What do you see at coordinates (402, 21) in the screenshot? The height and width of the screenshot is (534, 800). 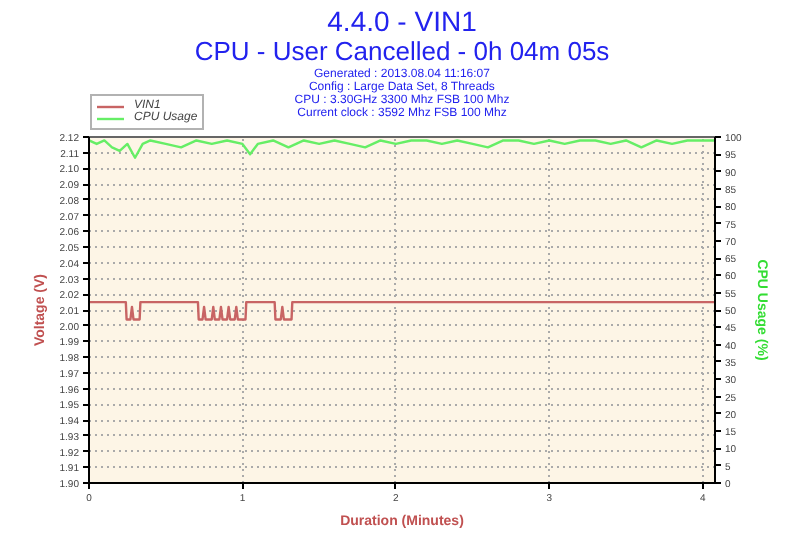 I see `chart-title: 4.4.0 - VIN1` at bounding box center [402, 21].